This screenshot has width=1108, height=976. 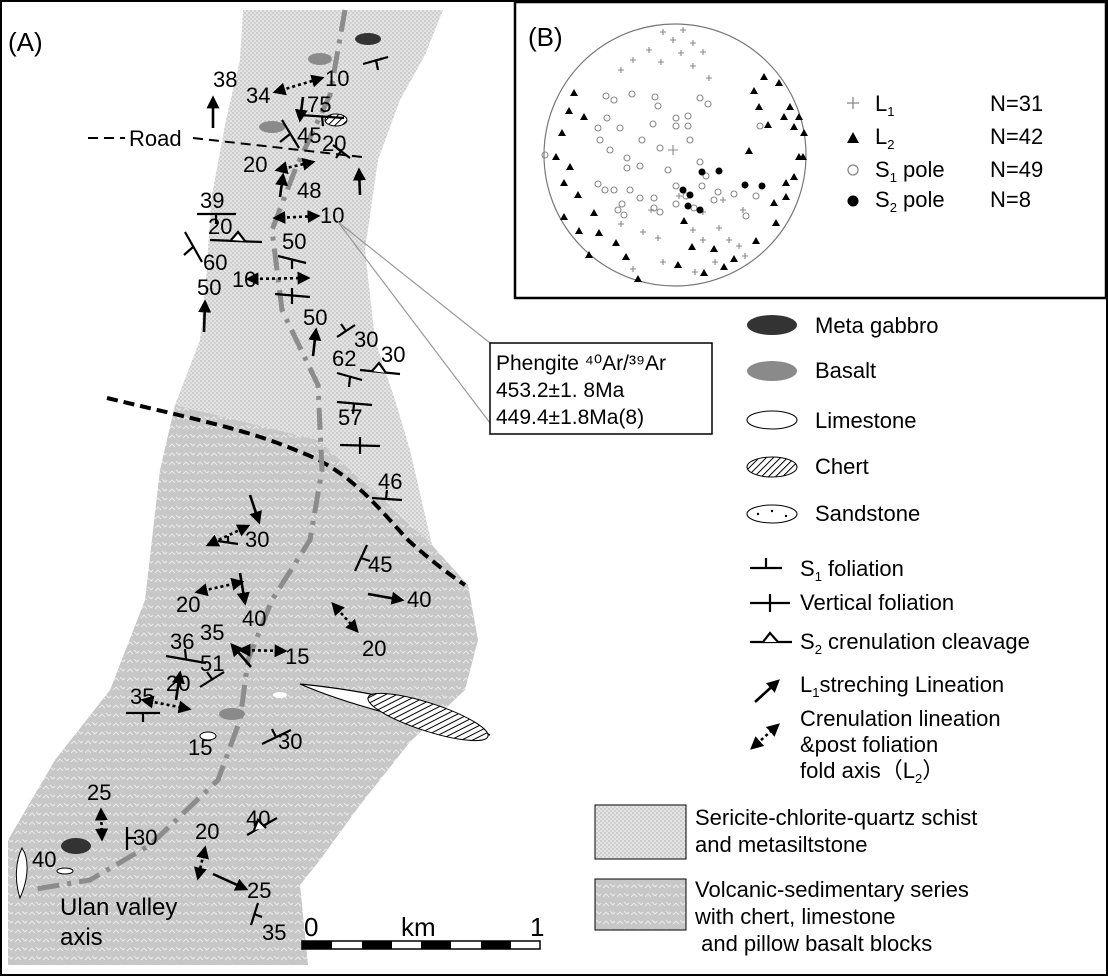 I want to click on unit-boundary-dashed, so click(x=286, y=491).